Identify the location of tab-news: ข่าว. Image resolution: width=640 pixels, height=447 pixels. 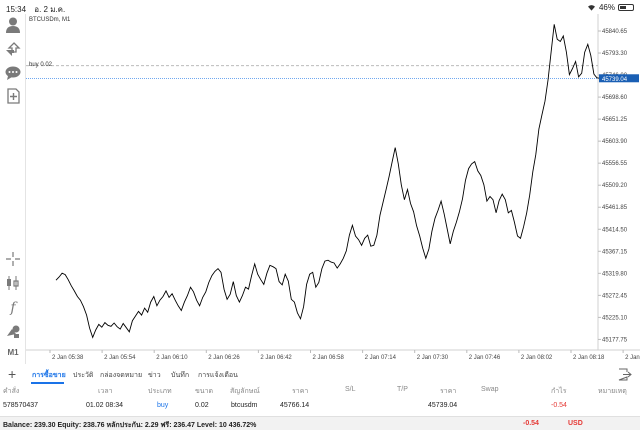
(154, 375).